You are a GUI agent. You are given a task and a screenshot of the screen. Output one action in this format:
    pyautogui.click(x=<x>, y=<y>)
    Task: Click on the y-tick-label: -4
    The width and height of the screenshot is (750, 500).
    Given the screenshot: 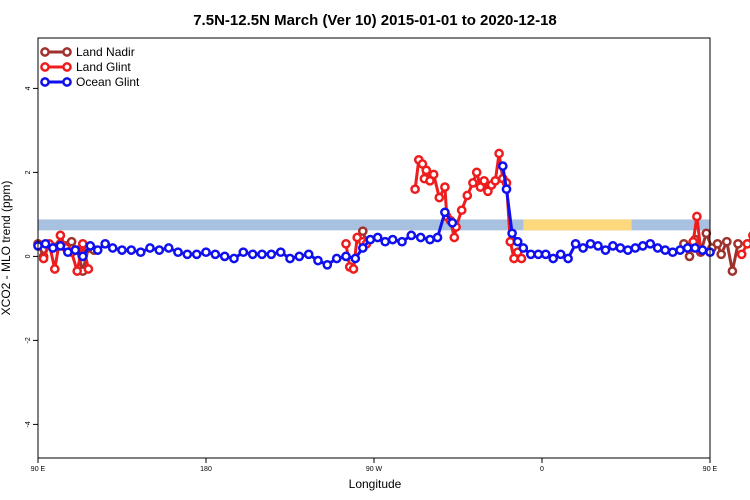 What is the action you would take?
    pyautogui.click(x=28, y=424)
    